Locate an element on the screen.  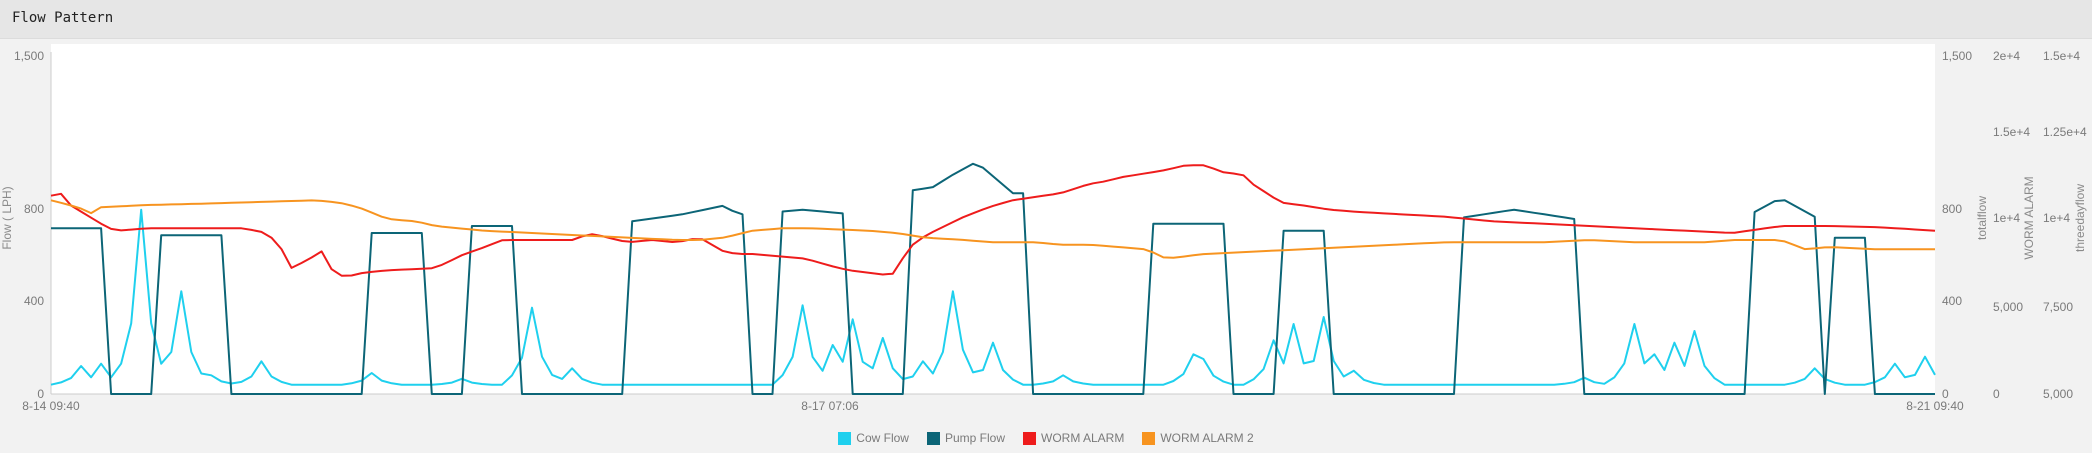
right1-axis-label: totalflow is located at coordinates (1982, 218).